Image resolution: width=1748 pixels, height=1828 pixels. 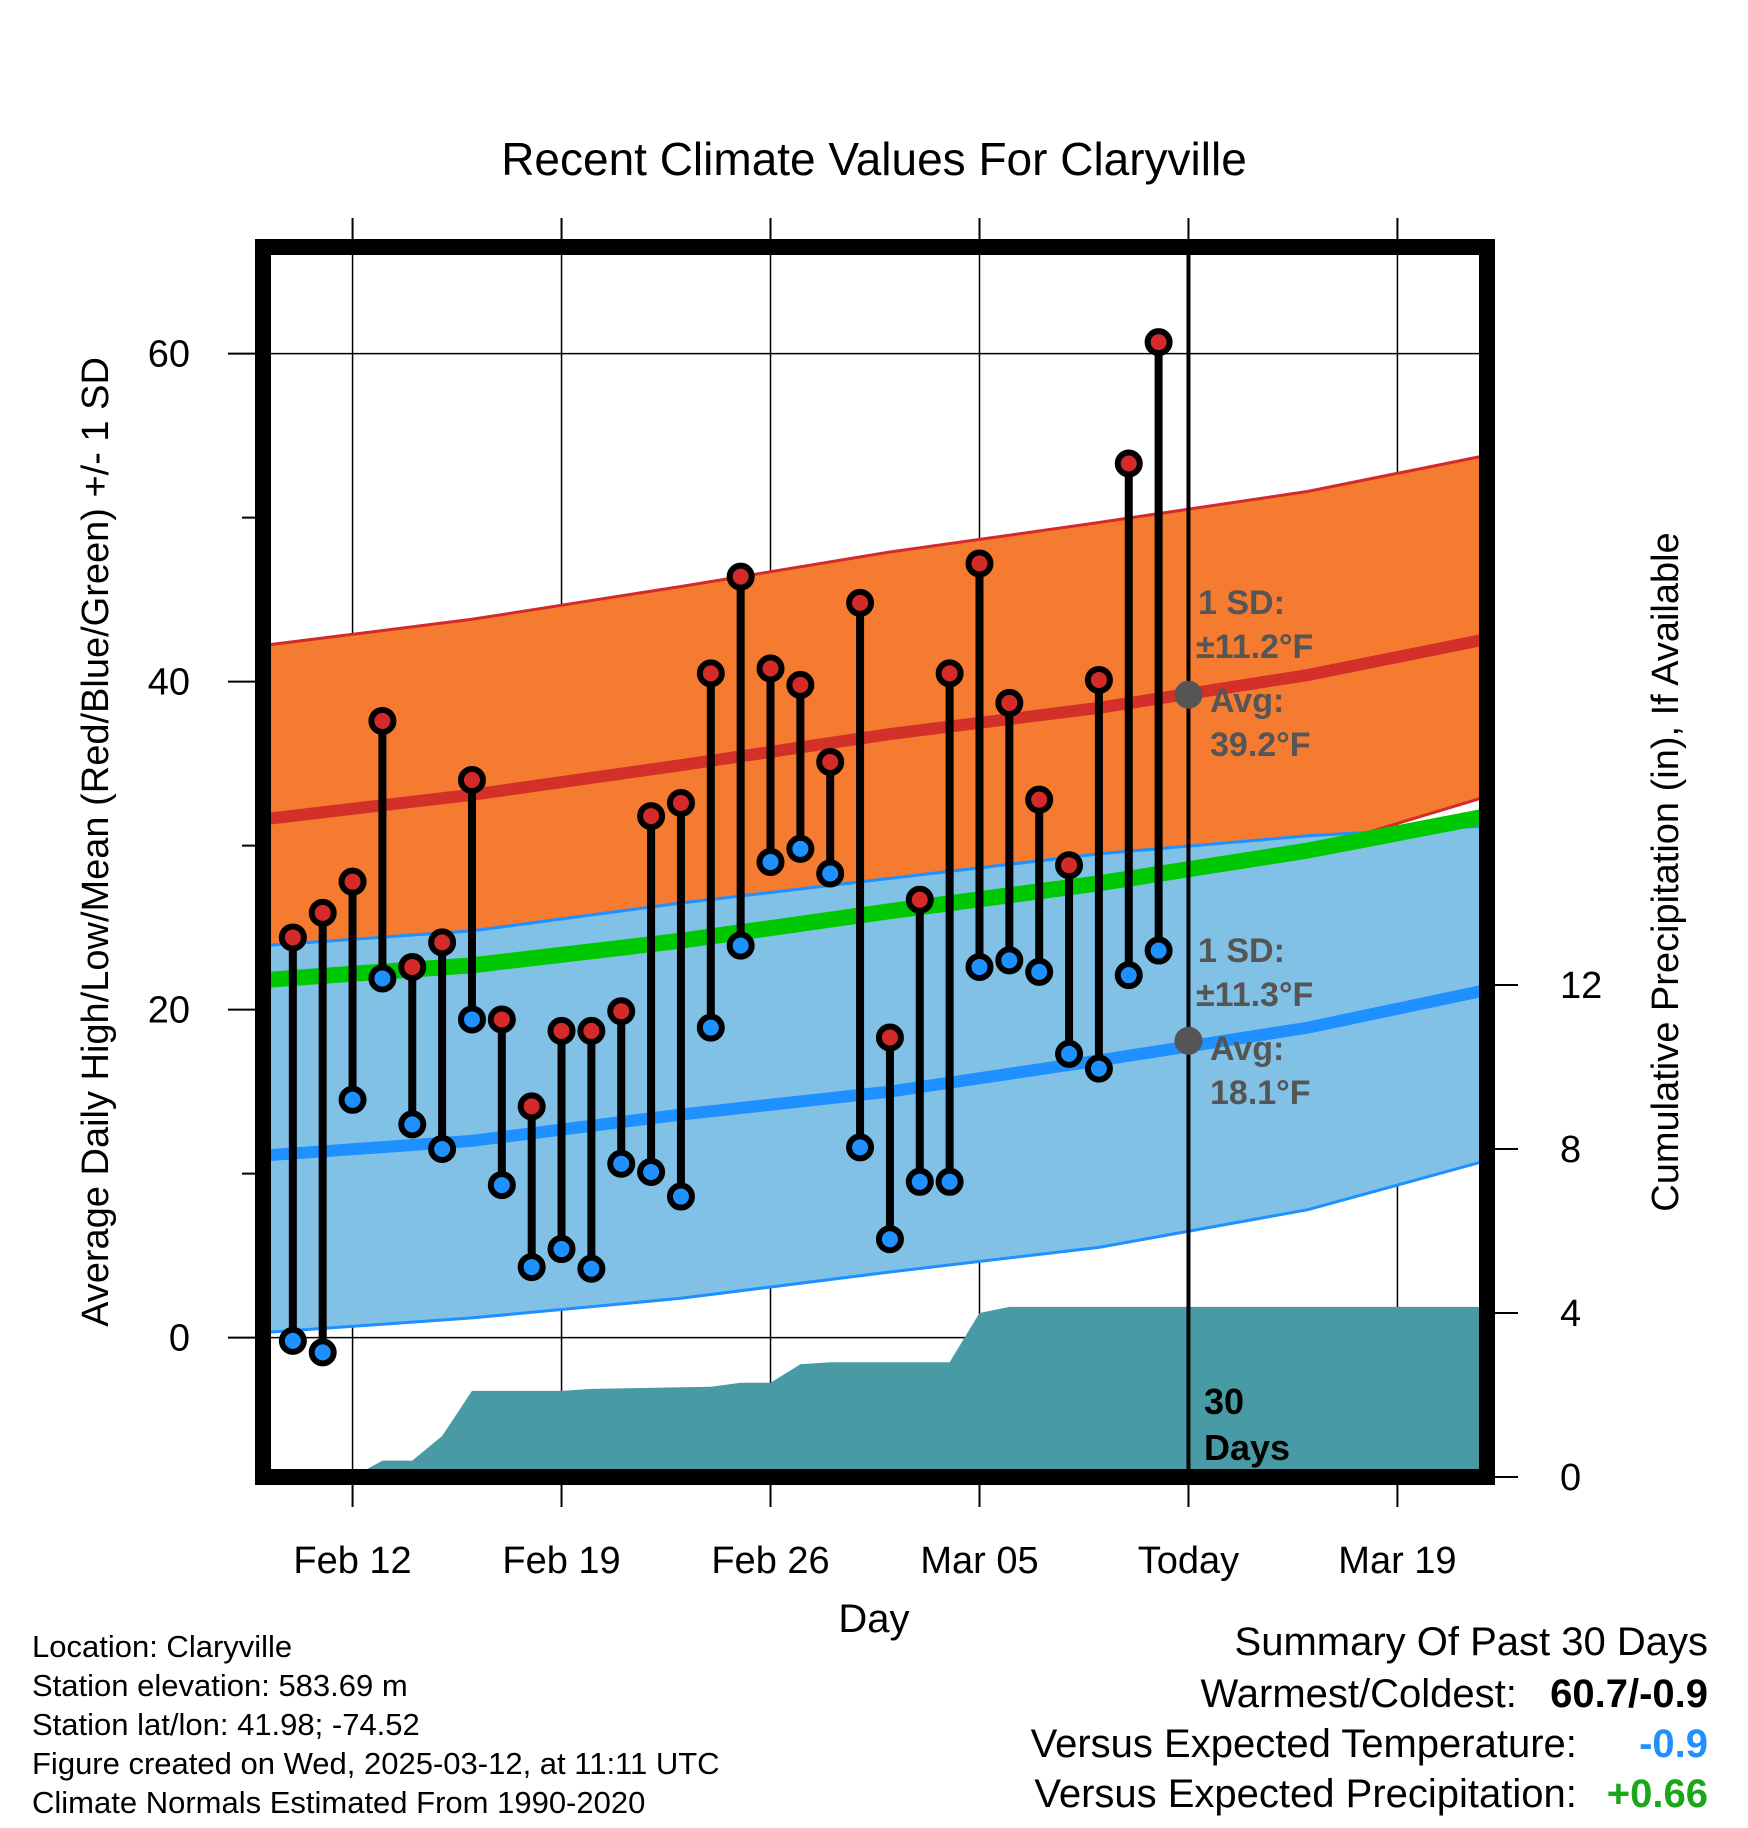 I want to click on summary-precip-label: Versus Expected Precipitation:, so click(x=1305, y=1794).